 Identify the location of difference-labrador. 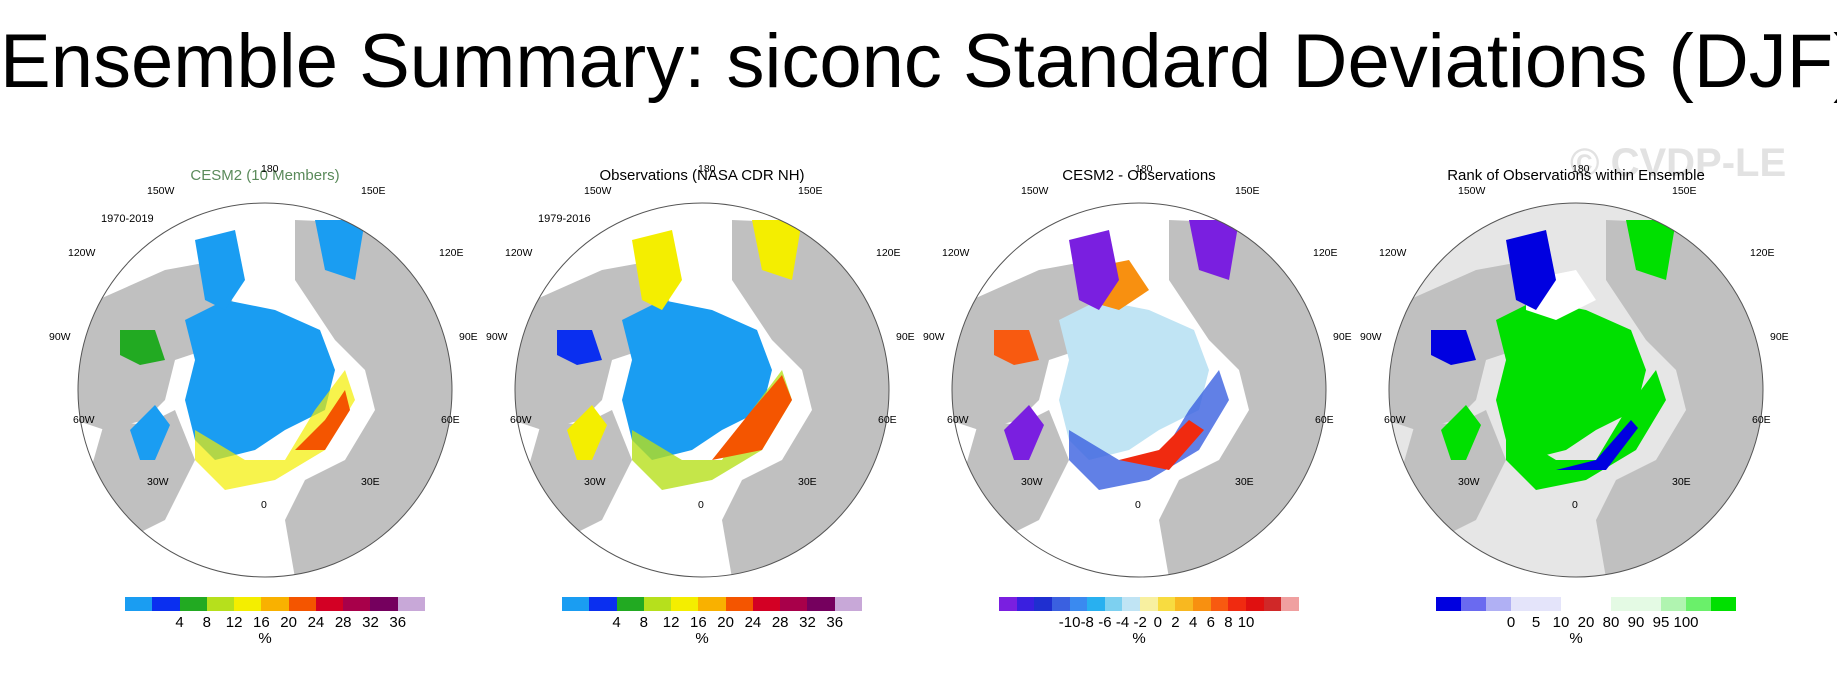
(1024, 432).